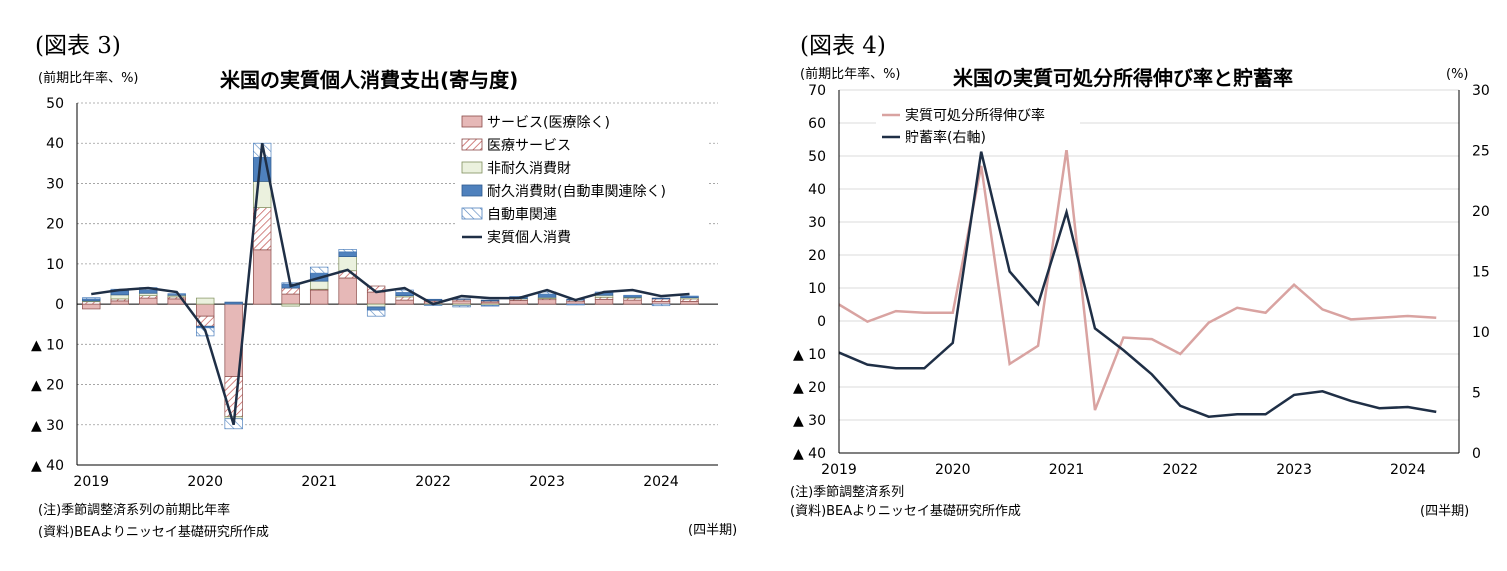 The width and height of the screenshot is (1507, 571). Describe the element at coordinates (661, 482) in the screenshot. I see `chart1-x-tick-label: 2024` at that location.